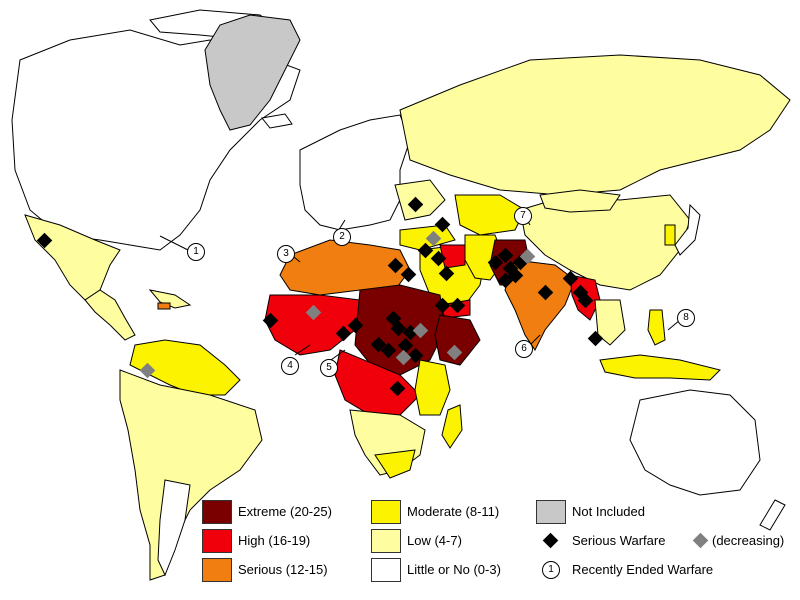 Image resolution: width=800 pixels, height=600 pixels. Describe the element at coordinates (386, 541) in the screenshot. I see `swatch-low` at that location.